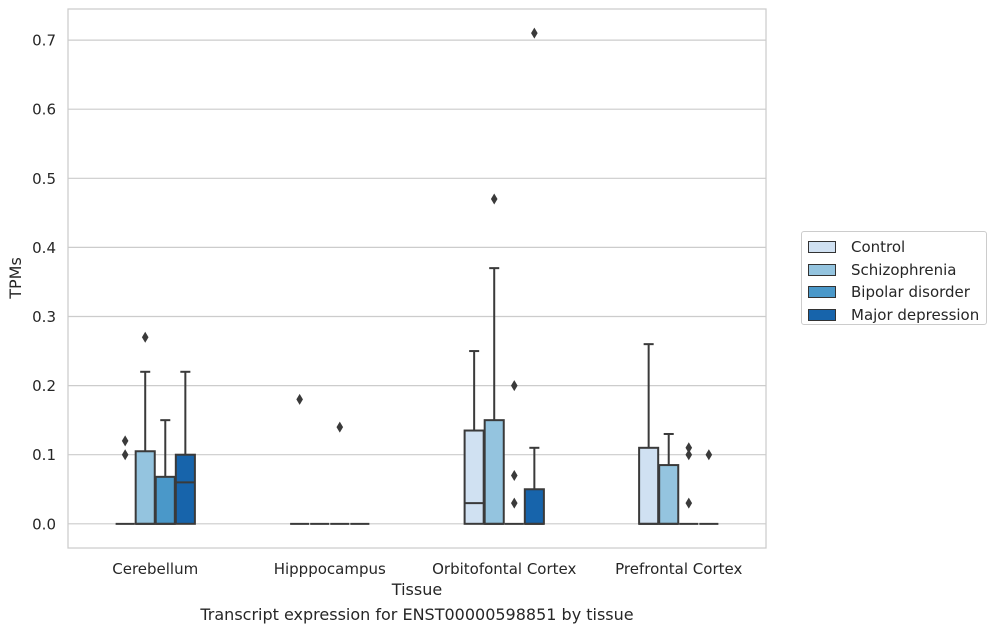  Describe the element at coordinates (155, 569) in the screenshot. I see `x-tick-label: Cerebellum` at that location.